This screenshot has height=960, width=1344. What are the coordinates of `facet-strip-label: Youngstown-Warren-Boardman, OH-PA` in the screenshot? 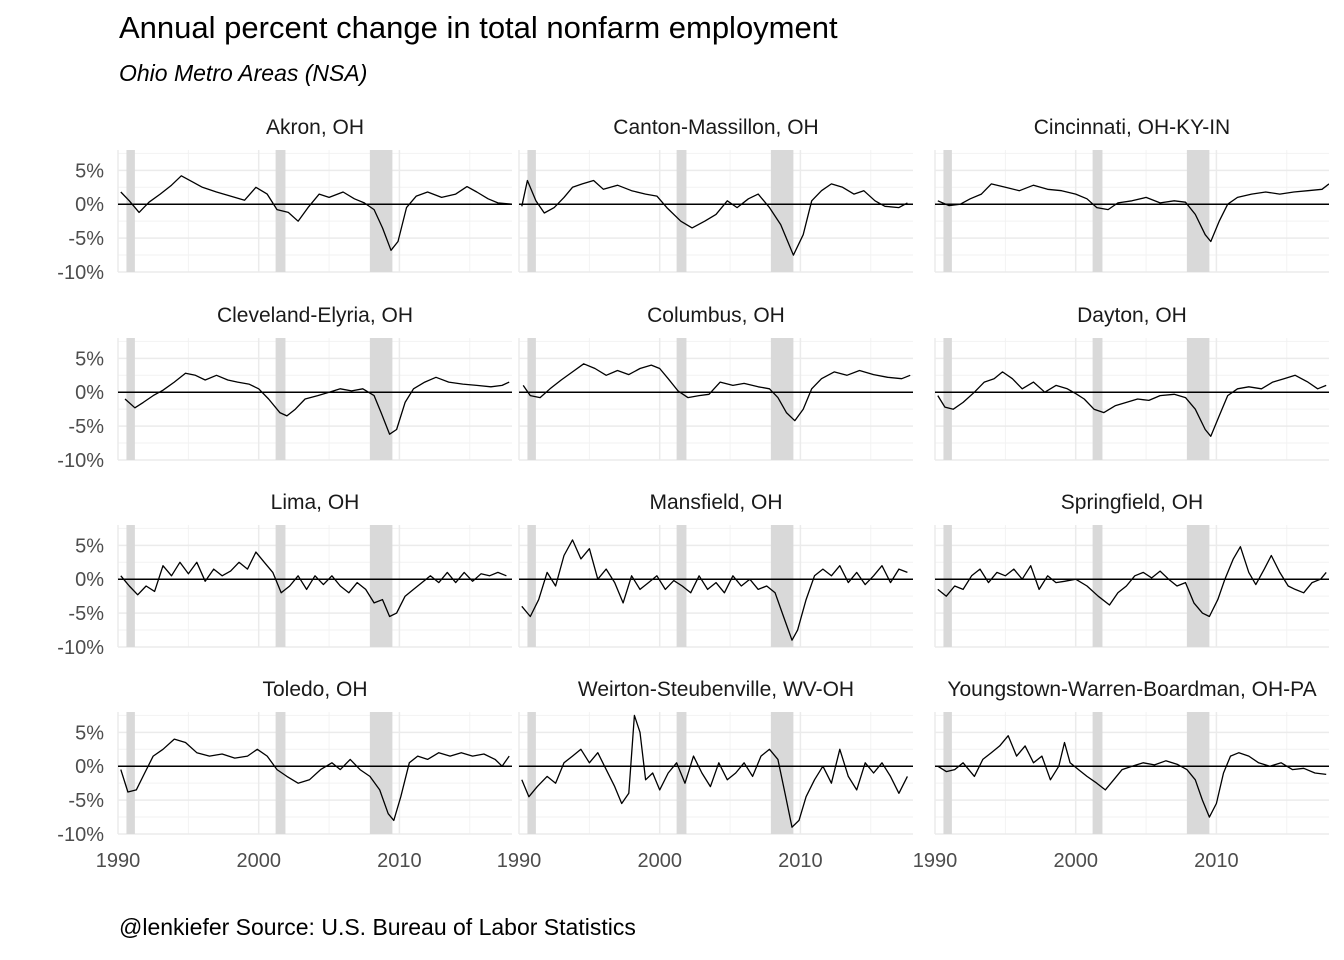 It's located at (1131, 689).